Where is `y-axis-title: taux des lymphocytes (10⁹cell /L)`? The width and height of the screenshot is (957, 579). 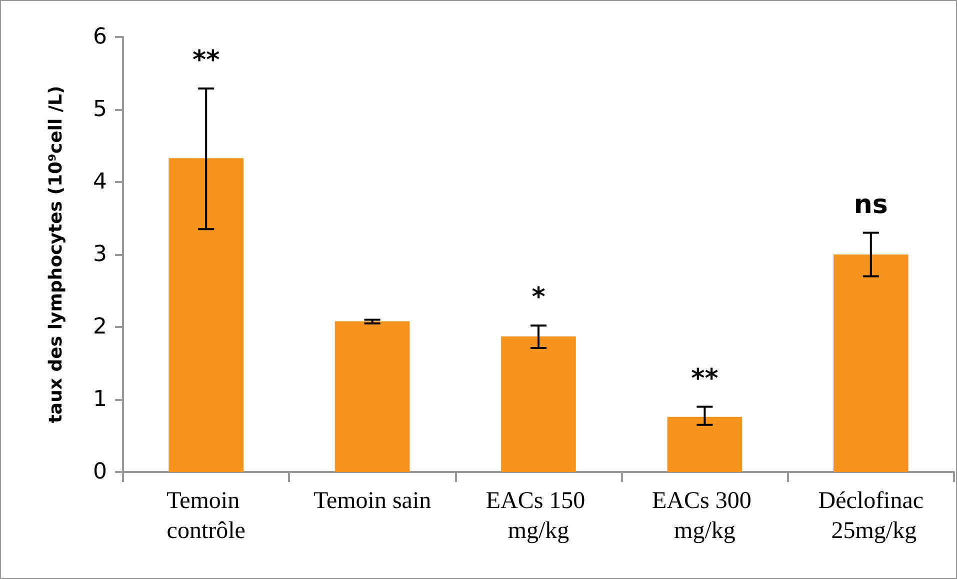 y-axis-title: taux des lymphocytes (10⁹cell /L) is located at coordinates (56, 255).